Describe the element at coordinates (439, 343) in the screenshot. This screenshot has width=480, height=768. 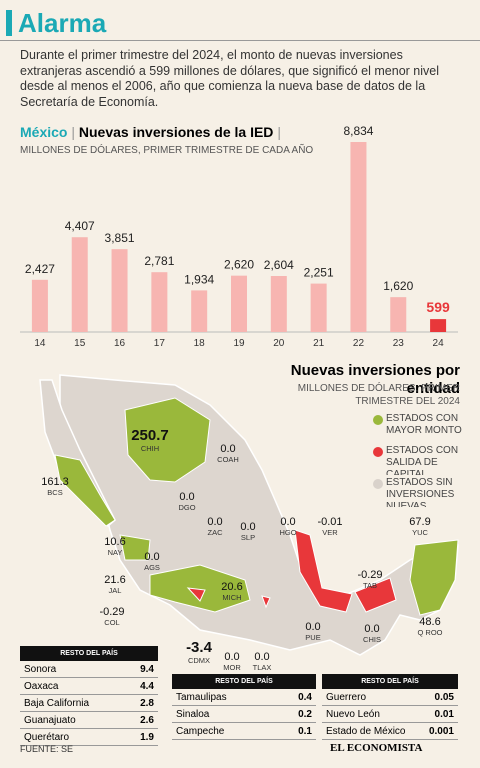
I see `x-tick-label: 24` at that location.